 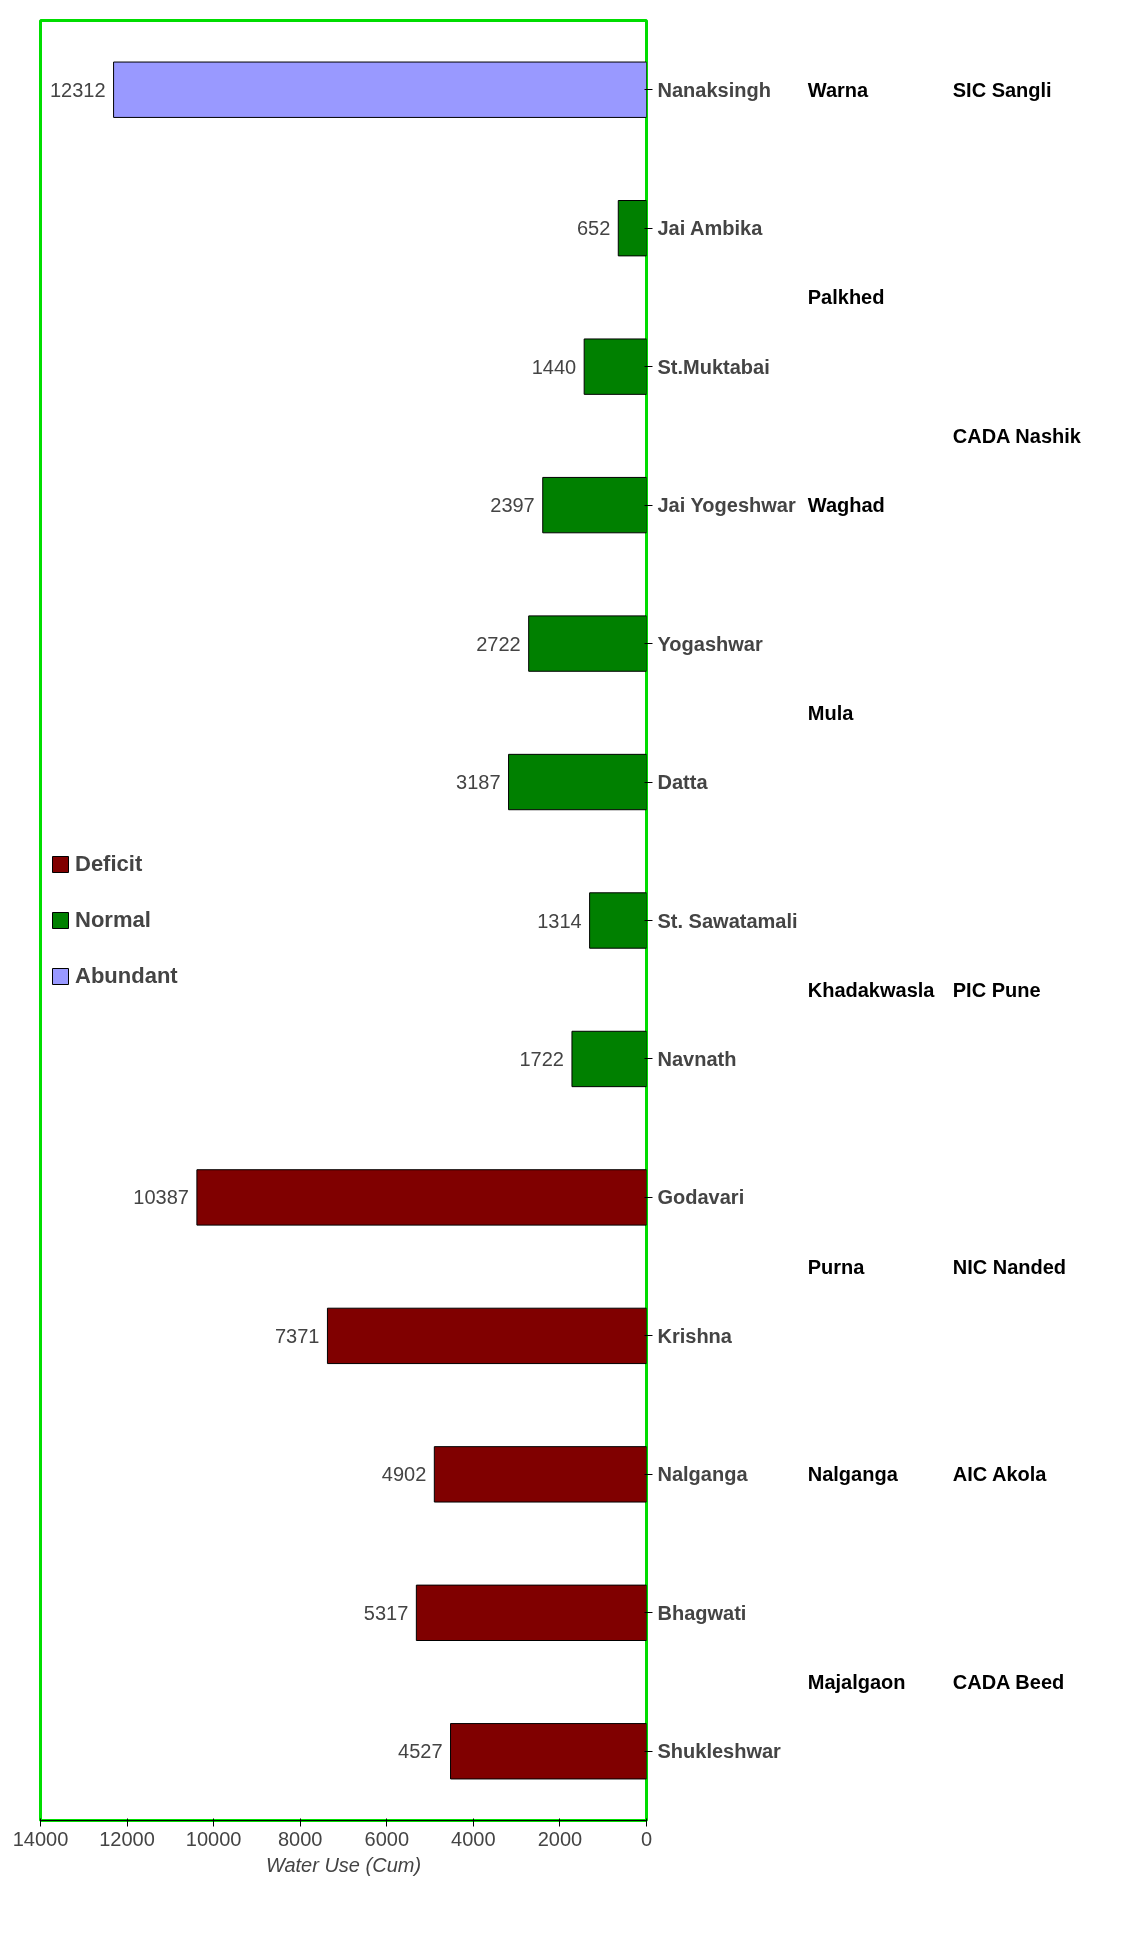 What do you see at coordinates (404, 1474) in the screenshot?
I see `data-label: 4902` at bounding box center [404, 1474].